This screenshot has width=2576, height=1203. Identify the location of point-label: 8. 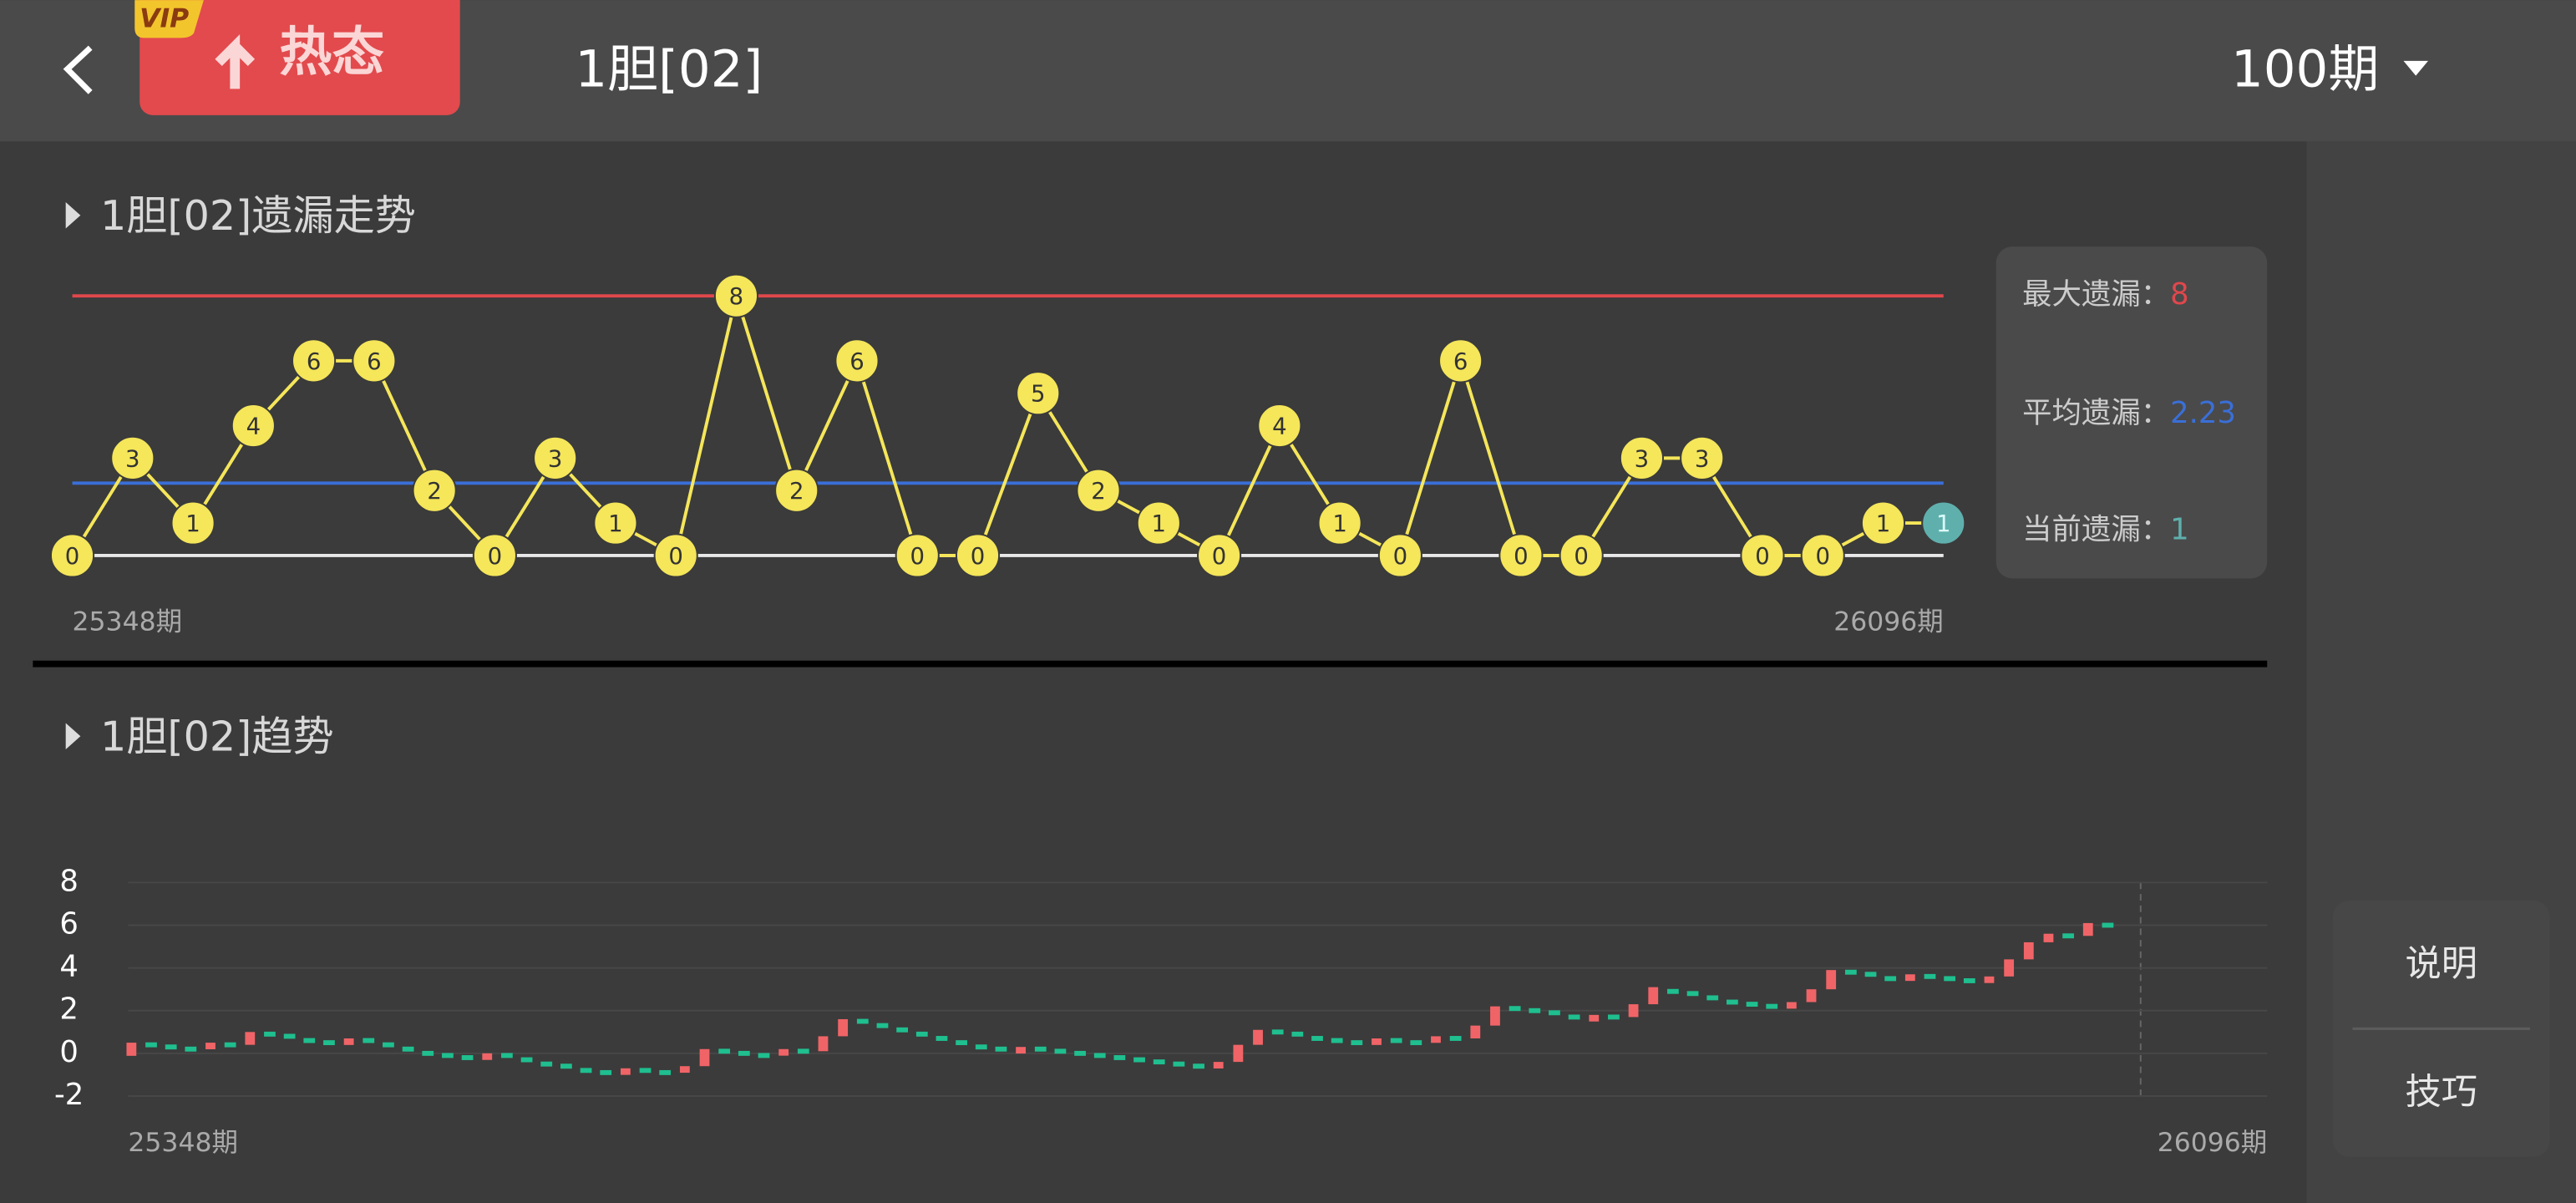
(736, 296).